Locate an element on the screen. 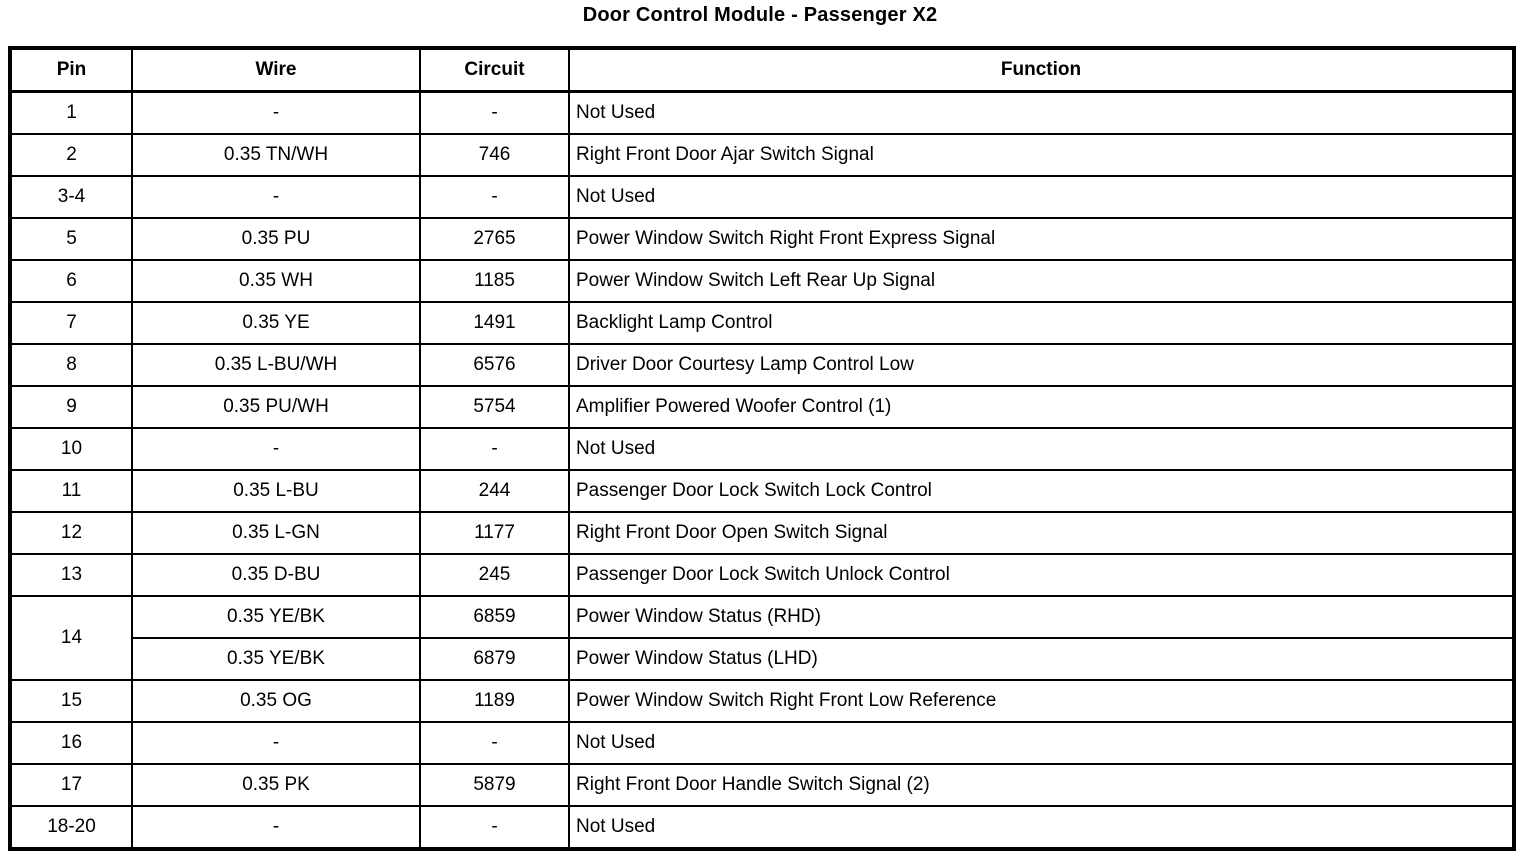 This screenshot has width=1520, height=856. circuit-cell: 5879 is located at coordinates (494, 785).